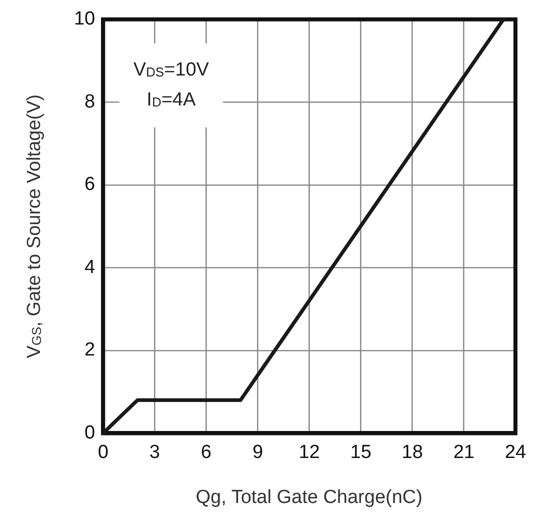 The width and height of the screenshot is (534, 524). I want to click on y-tick-label: 0, so click(90, 433).